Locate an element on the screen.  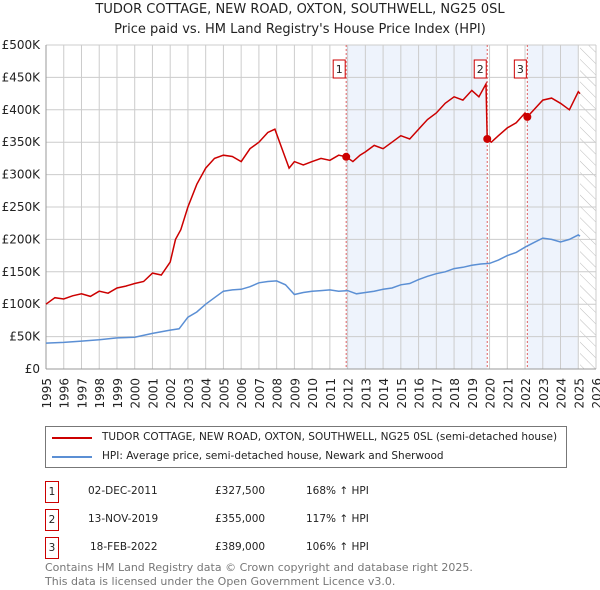
x-tick-label: 2022 is located at coordinates (526, 393).